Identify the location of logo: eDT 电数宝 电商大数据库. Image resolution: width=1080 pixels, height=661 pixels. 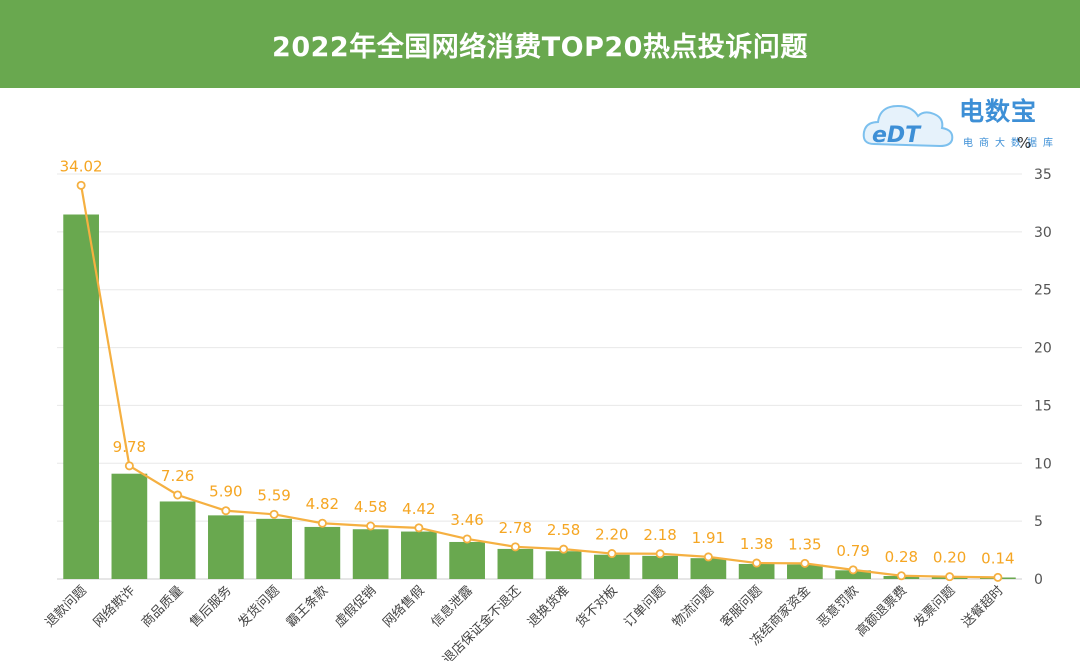
(967, 123).